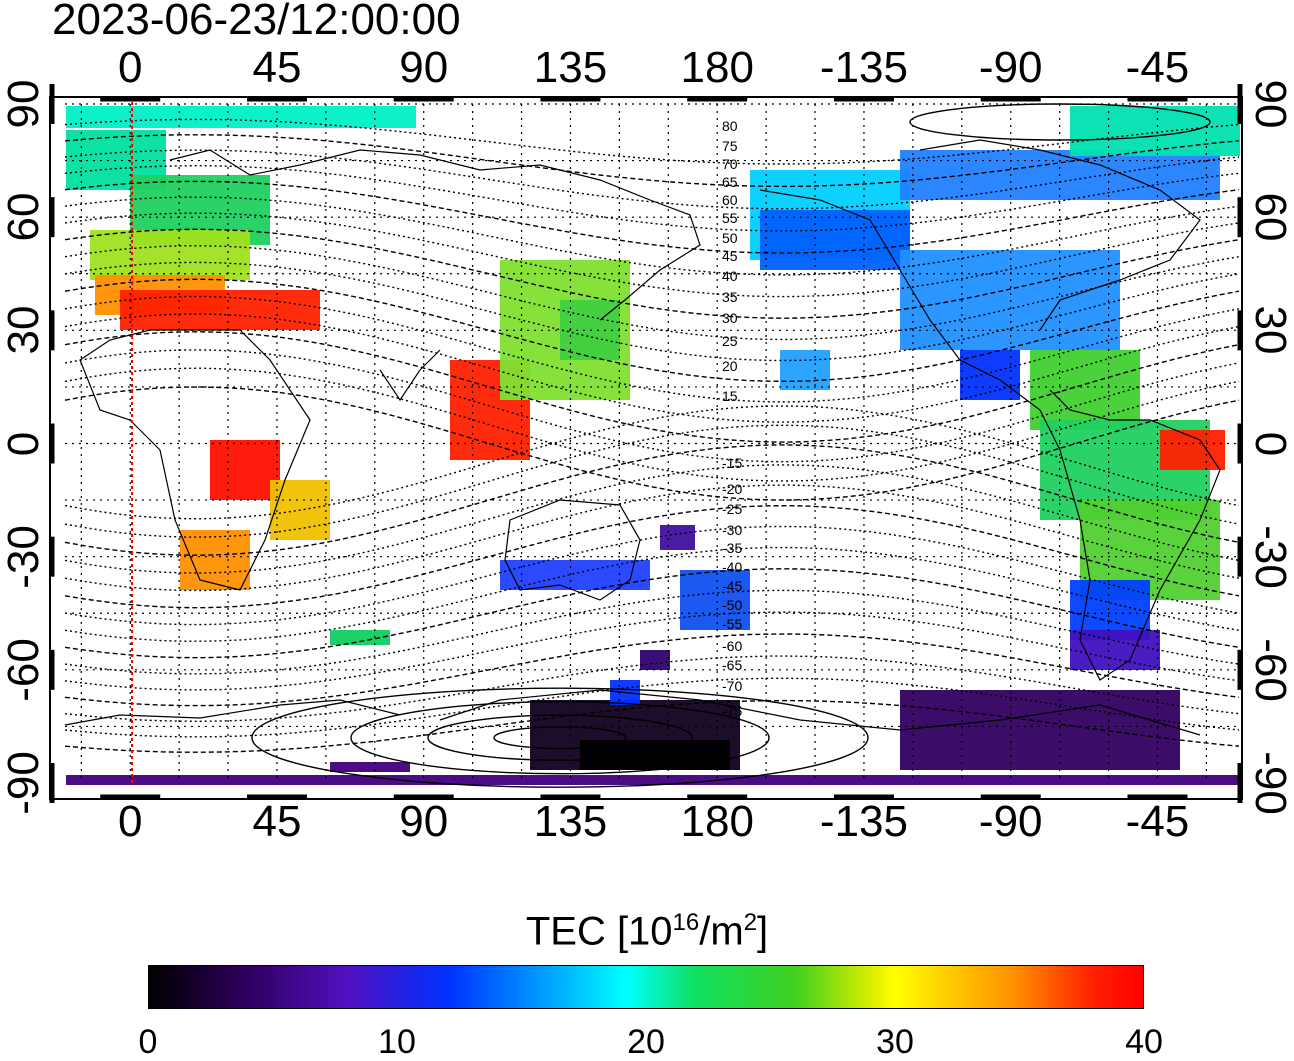  I want to click on lon-tick-top: -135, so click(864, 67).